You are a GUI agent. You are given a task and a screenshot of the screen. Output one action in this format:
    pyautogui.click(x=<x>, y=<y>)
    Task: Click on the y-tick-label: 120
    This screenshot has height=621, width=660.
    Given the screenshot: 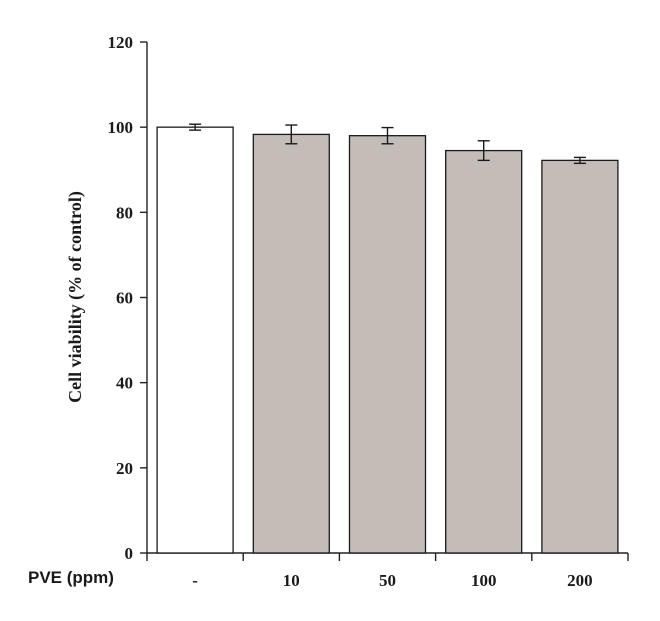 What is the action you would take?
    pyautogui.click(x=121, y=42)
    